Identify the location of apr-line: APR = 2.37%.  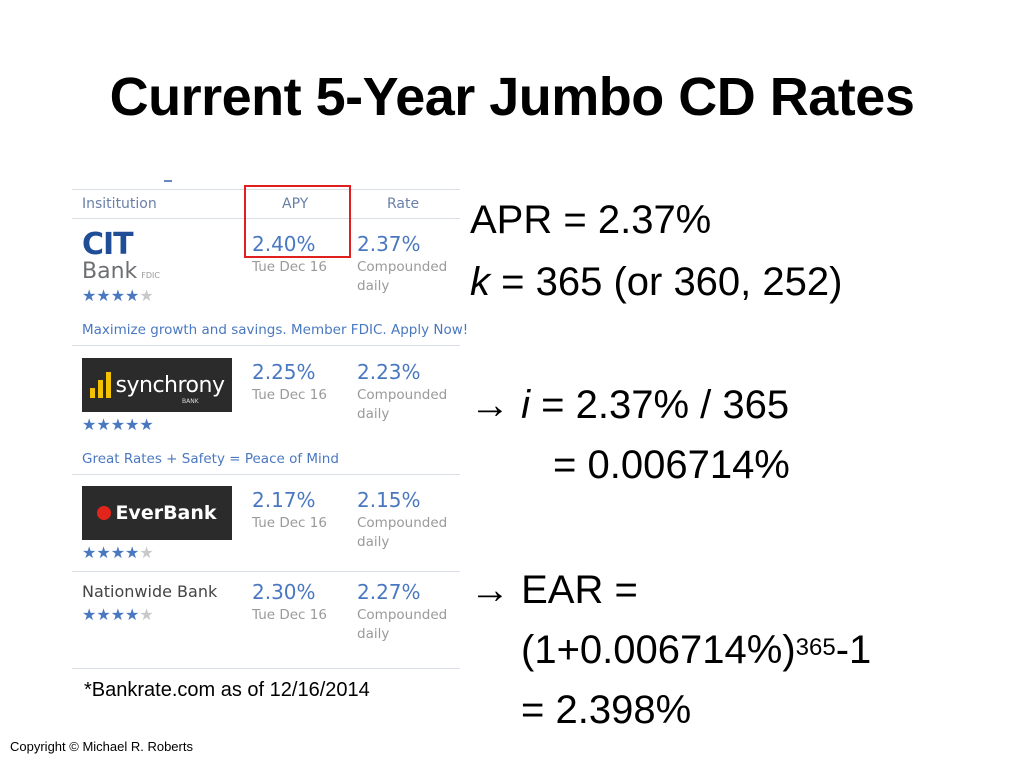
(591, 220).